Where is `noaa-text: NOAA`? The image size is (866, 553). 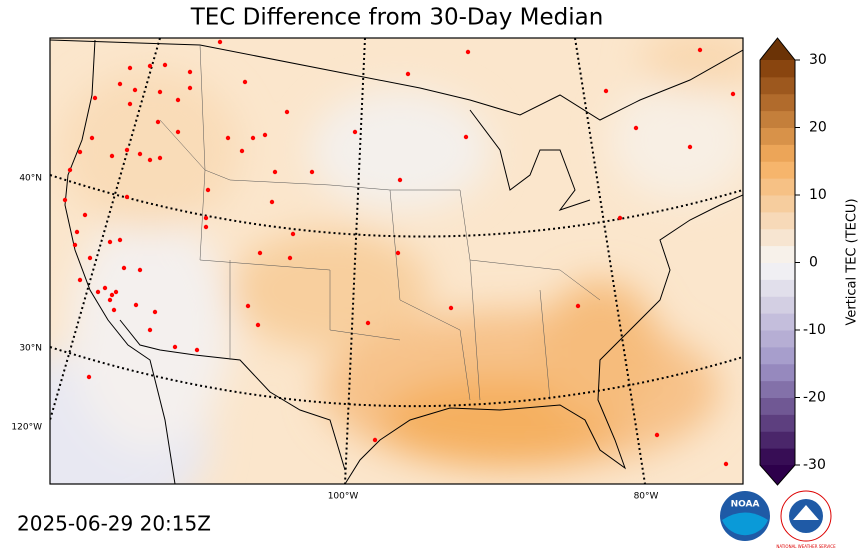
noaa-text: NOAA is located at coordinates (745, 505).